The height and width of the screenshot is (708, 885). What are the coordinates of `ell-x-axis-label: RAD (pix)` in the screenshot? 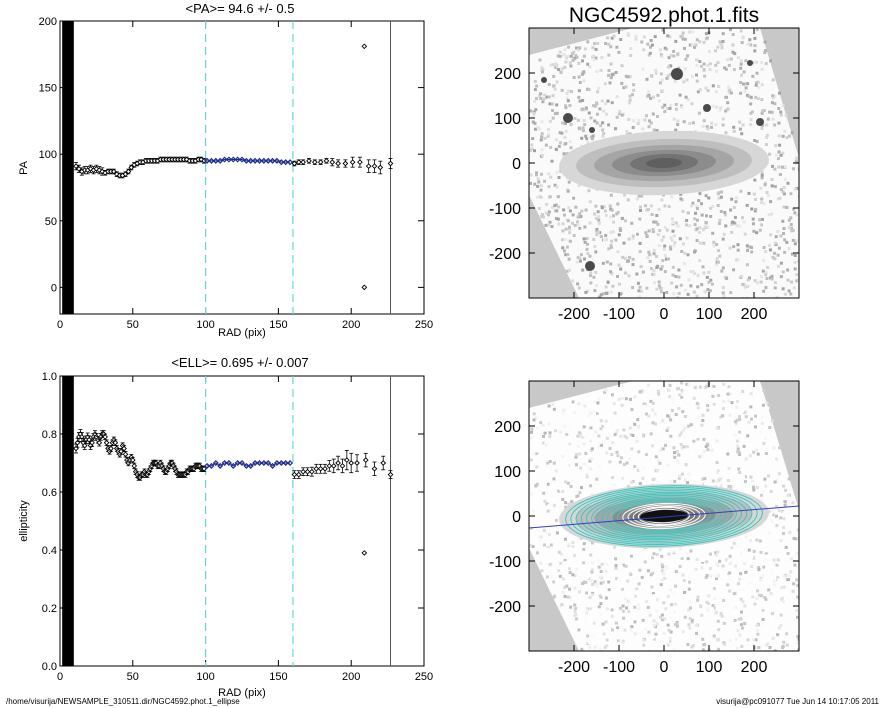 It's located at (242, 693).